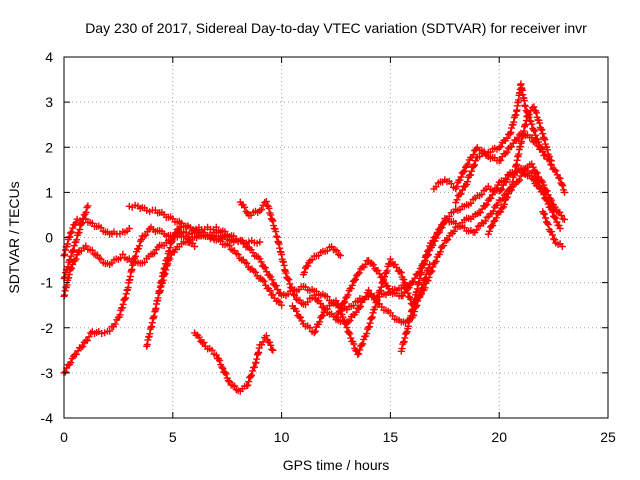 The image size is (640, 480). I want to click on y-tick-label: 3, so click(49, 102).